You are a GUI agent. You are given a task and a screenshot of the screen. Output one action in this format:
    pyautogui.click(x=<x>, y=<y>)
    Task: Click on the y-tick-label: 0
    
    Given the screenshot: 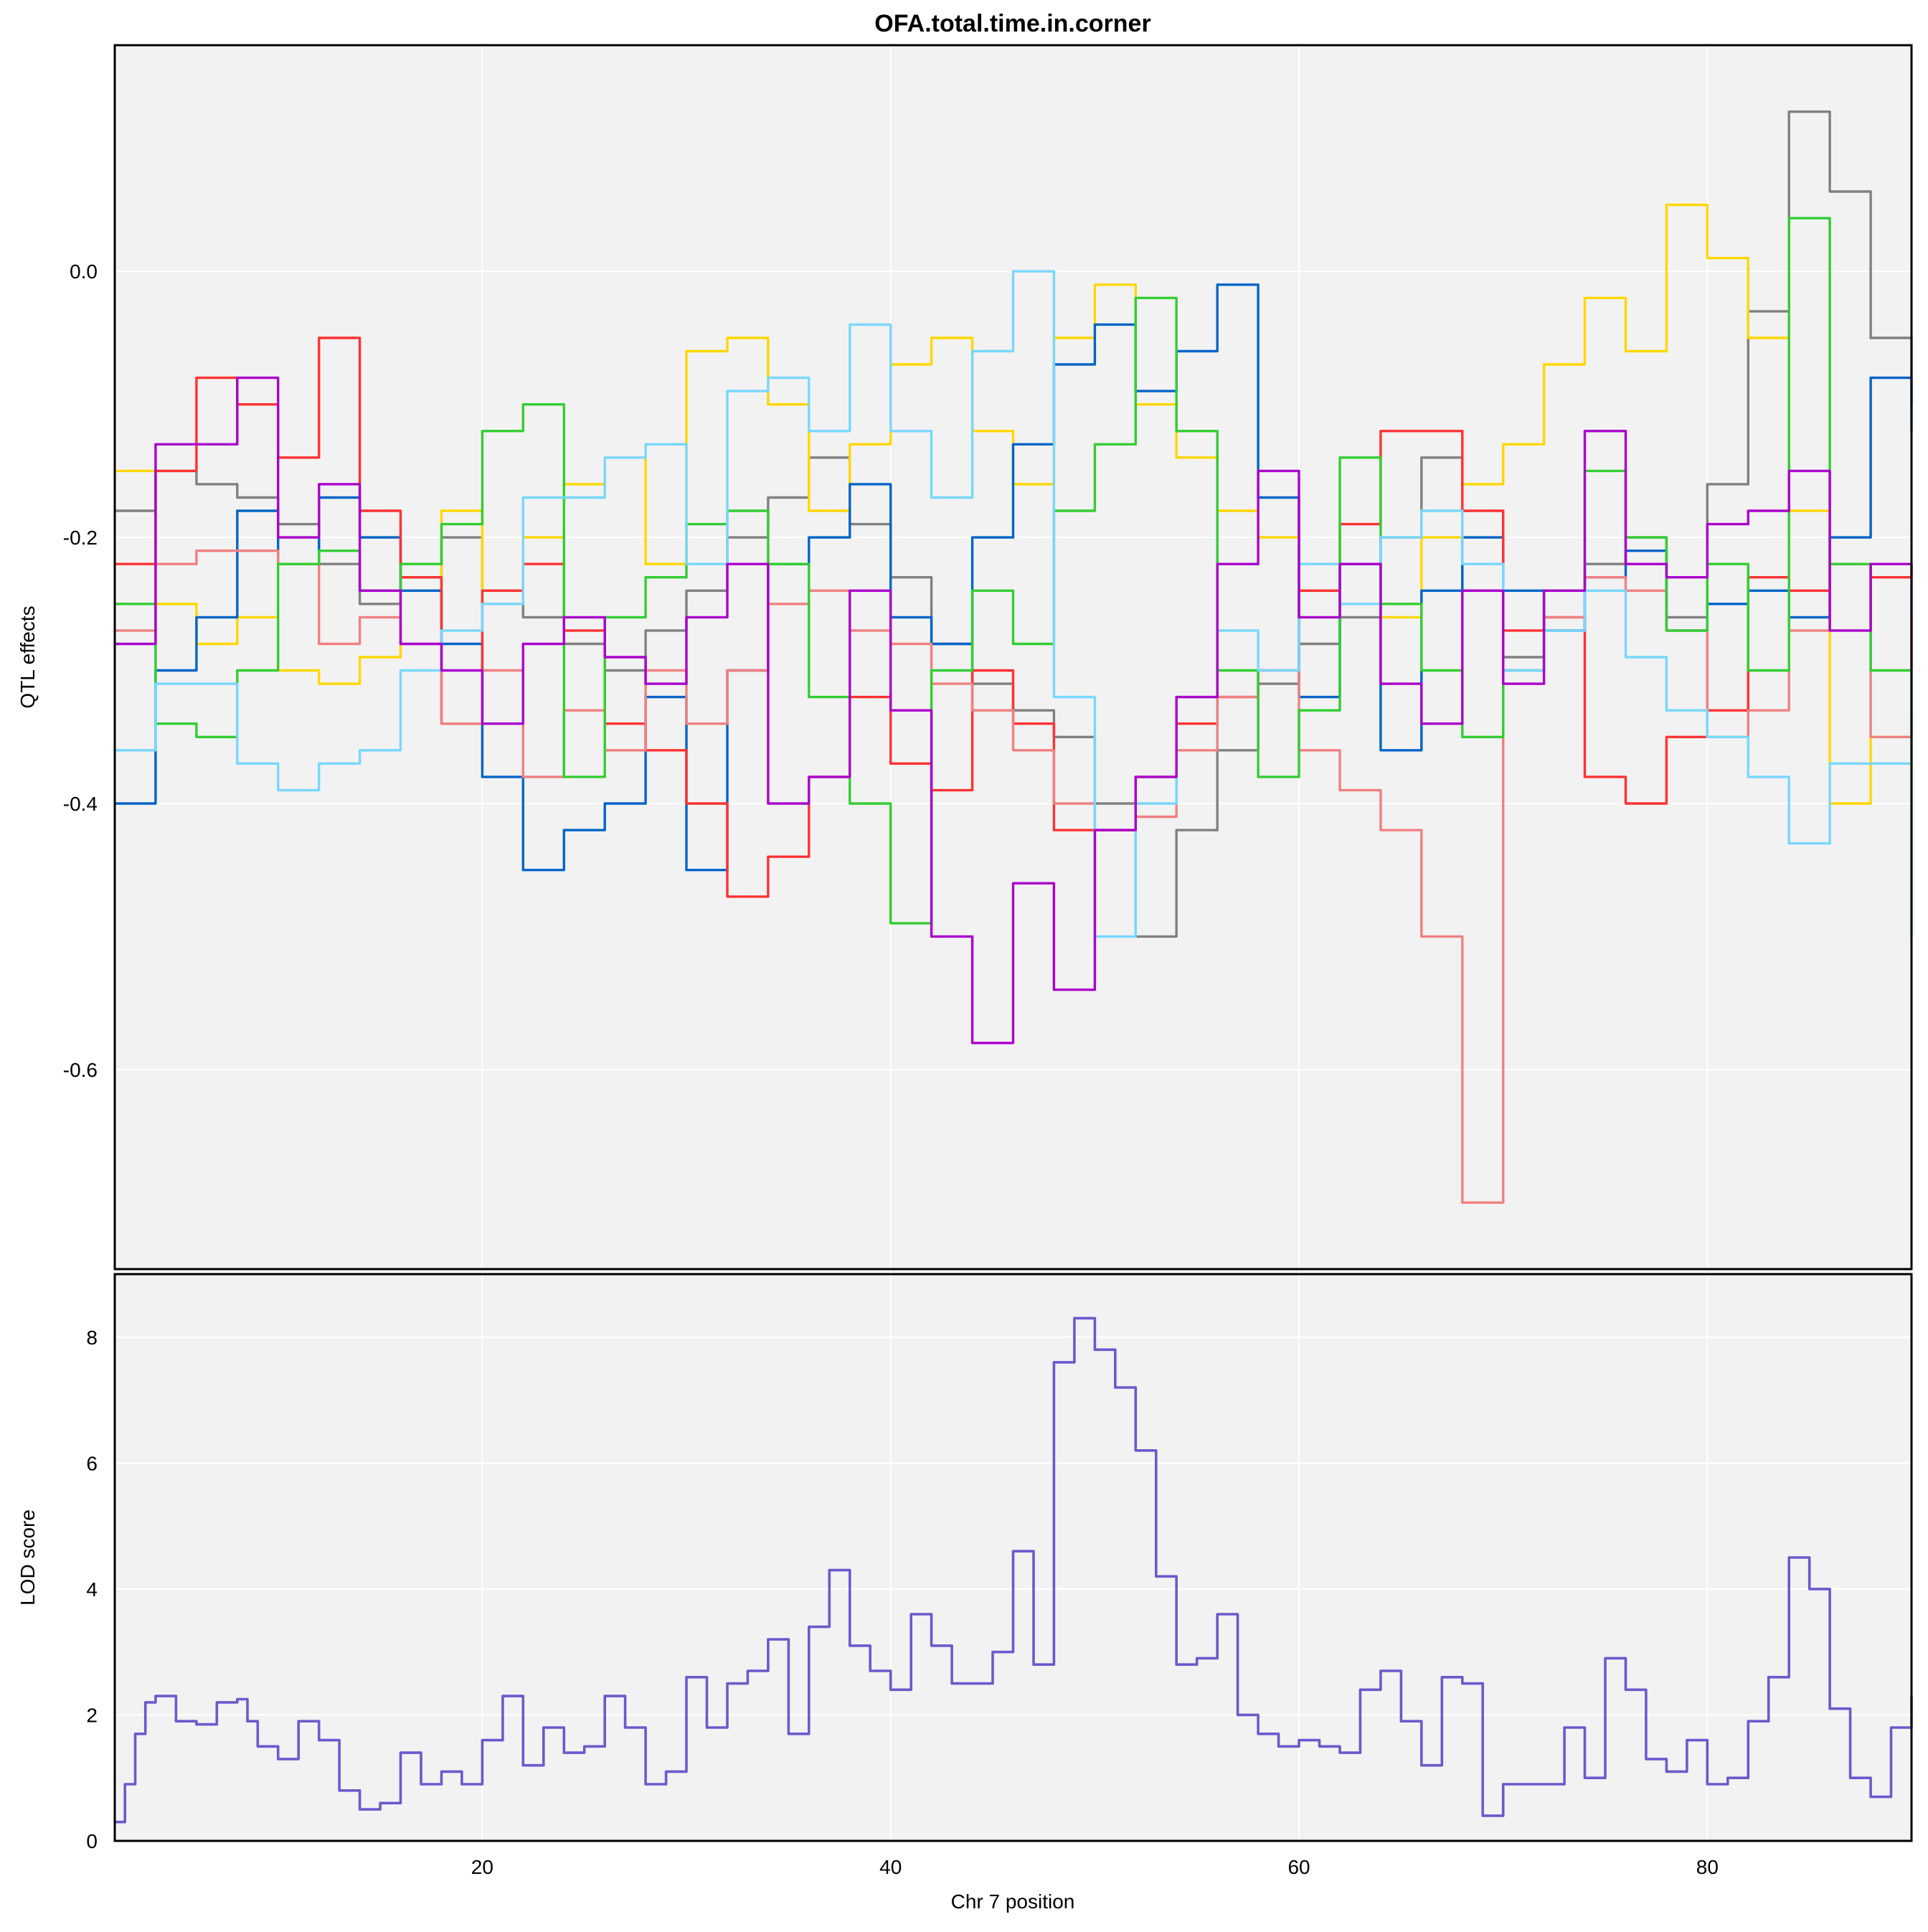 What is the action you would take?
    pyautogui.click(x=92, y=1841)
    